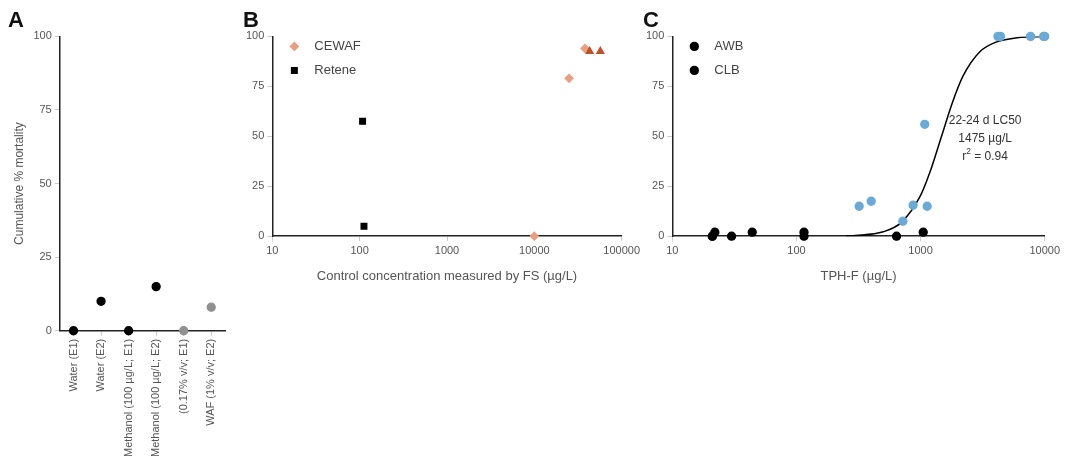 Image resolution: width=1073 pixels, height=470 pixels. I want to click on x-axis-title: TPH-F (µg/L), so click(858, 275).